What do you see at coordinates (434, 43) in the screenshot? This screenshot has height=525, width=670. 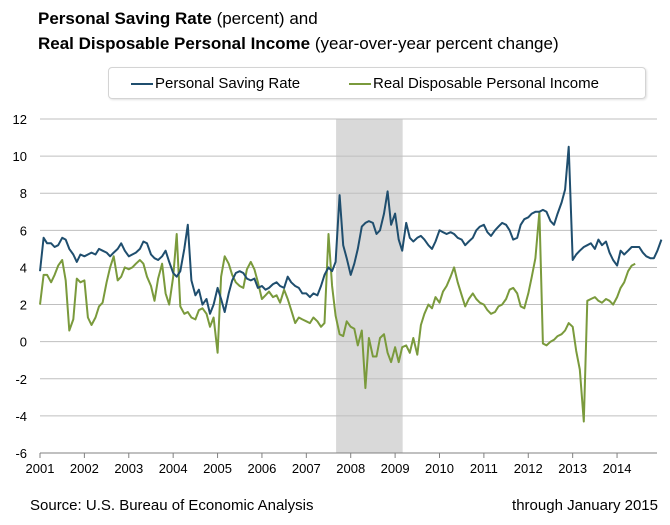 I see `title-income-unit: (year-over-year percent change)` at bounding box center [434, 43].